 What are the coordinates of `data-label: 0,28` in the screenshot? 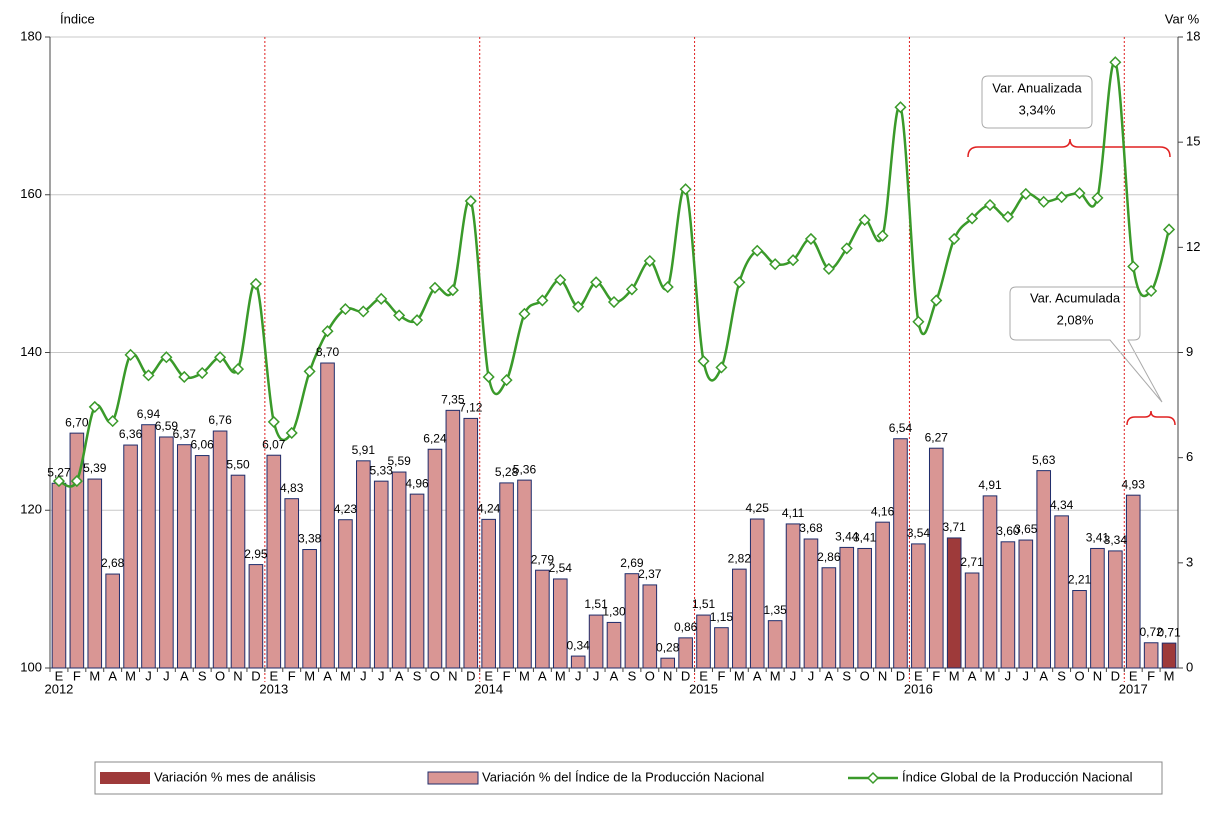 It's located at (668, 647).